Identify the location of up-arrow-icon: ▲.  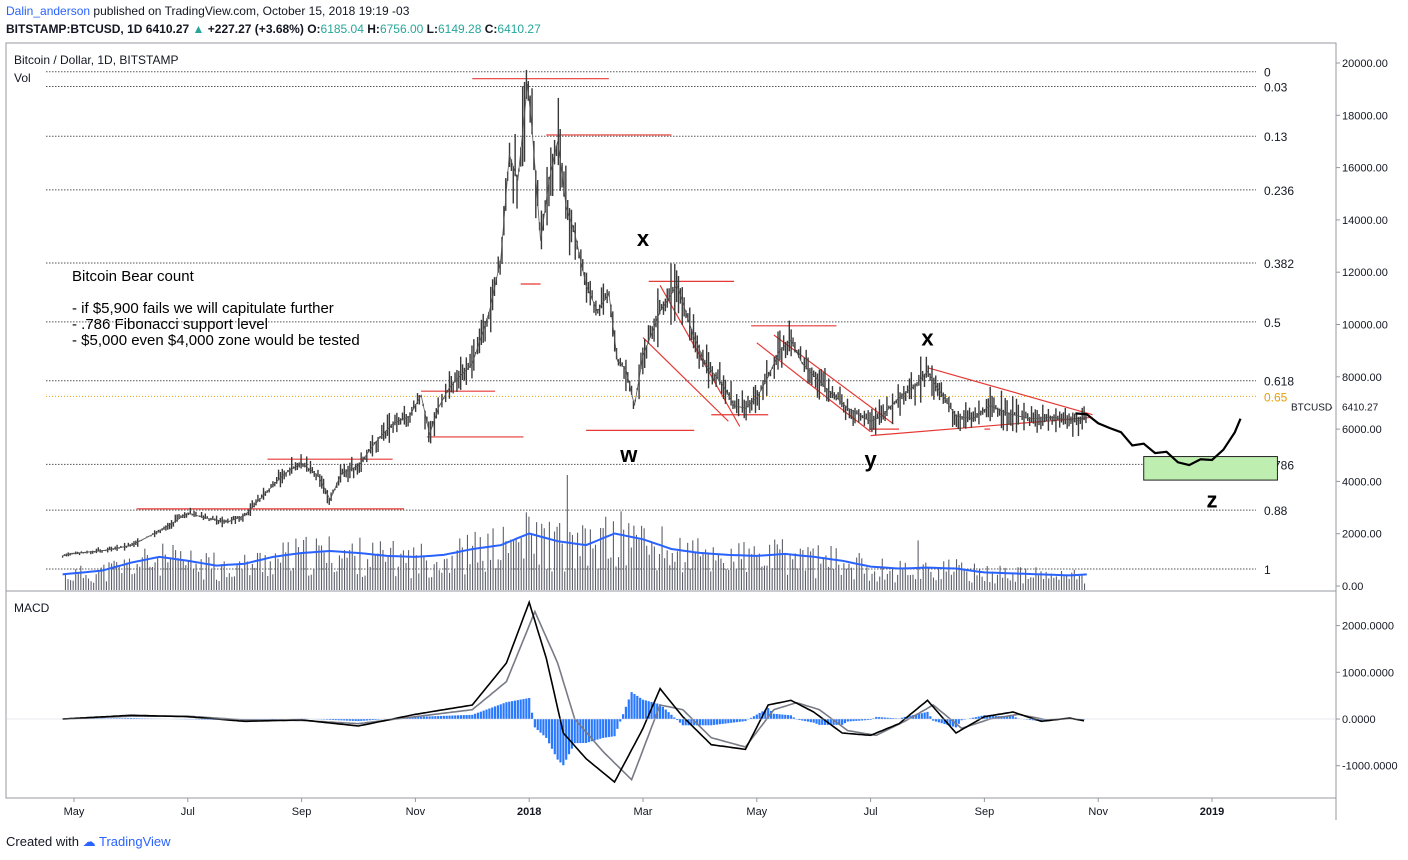
(198, 29).